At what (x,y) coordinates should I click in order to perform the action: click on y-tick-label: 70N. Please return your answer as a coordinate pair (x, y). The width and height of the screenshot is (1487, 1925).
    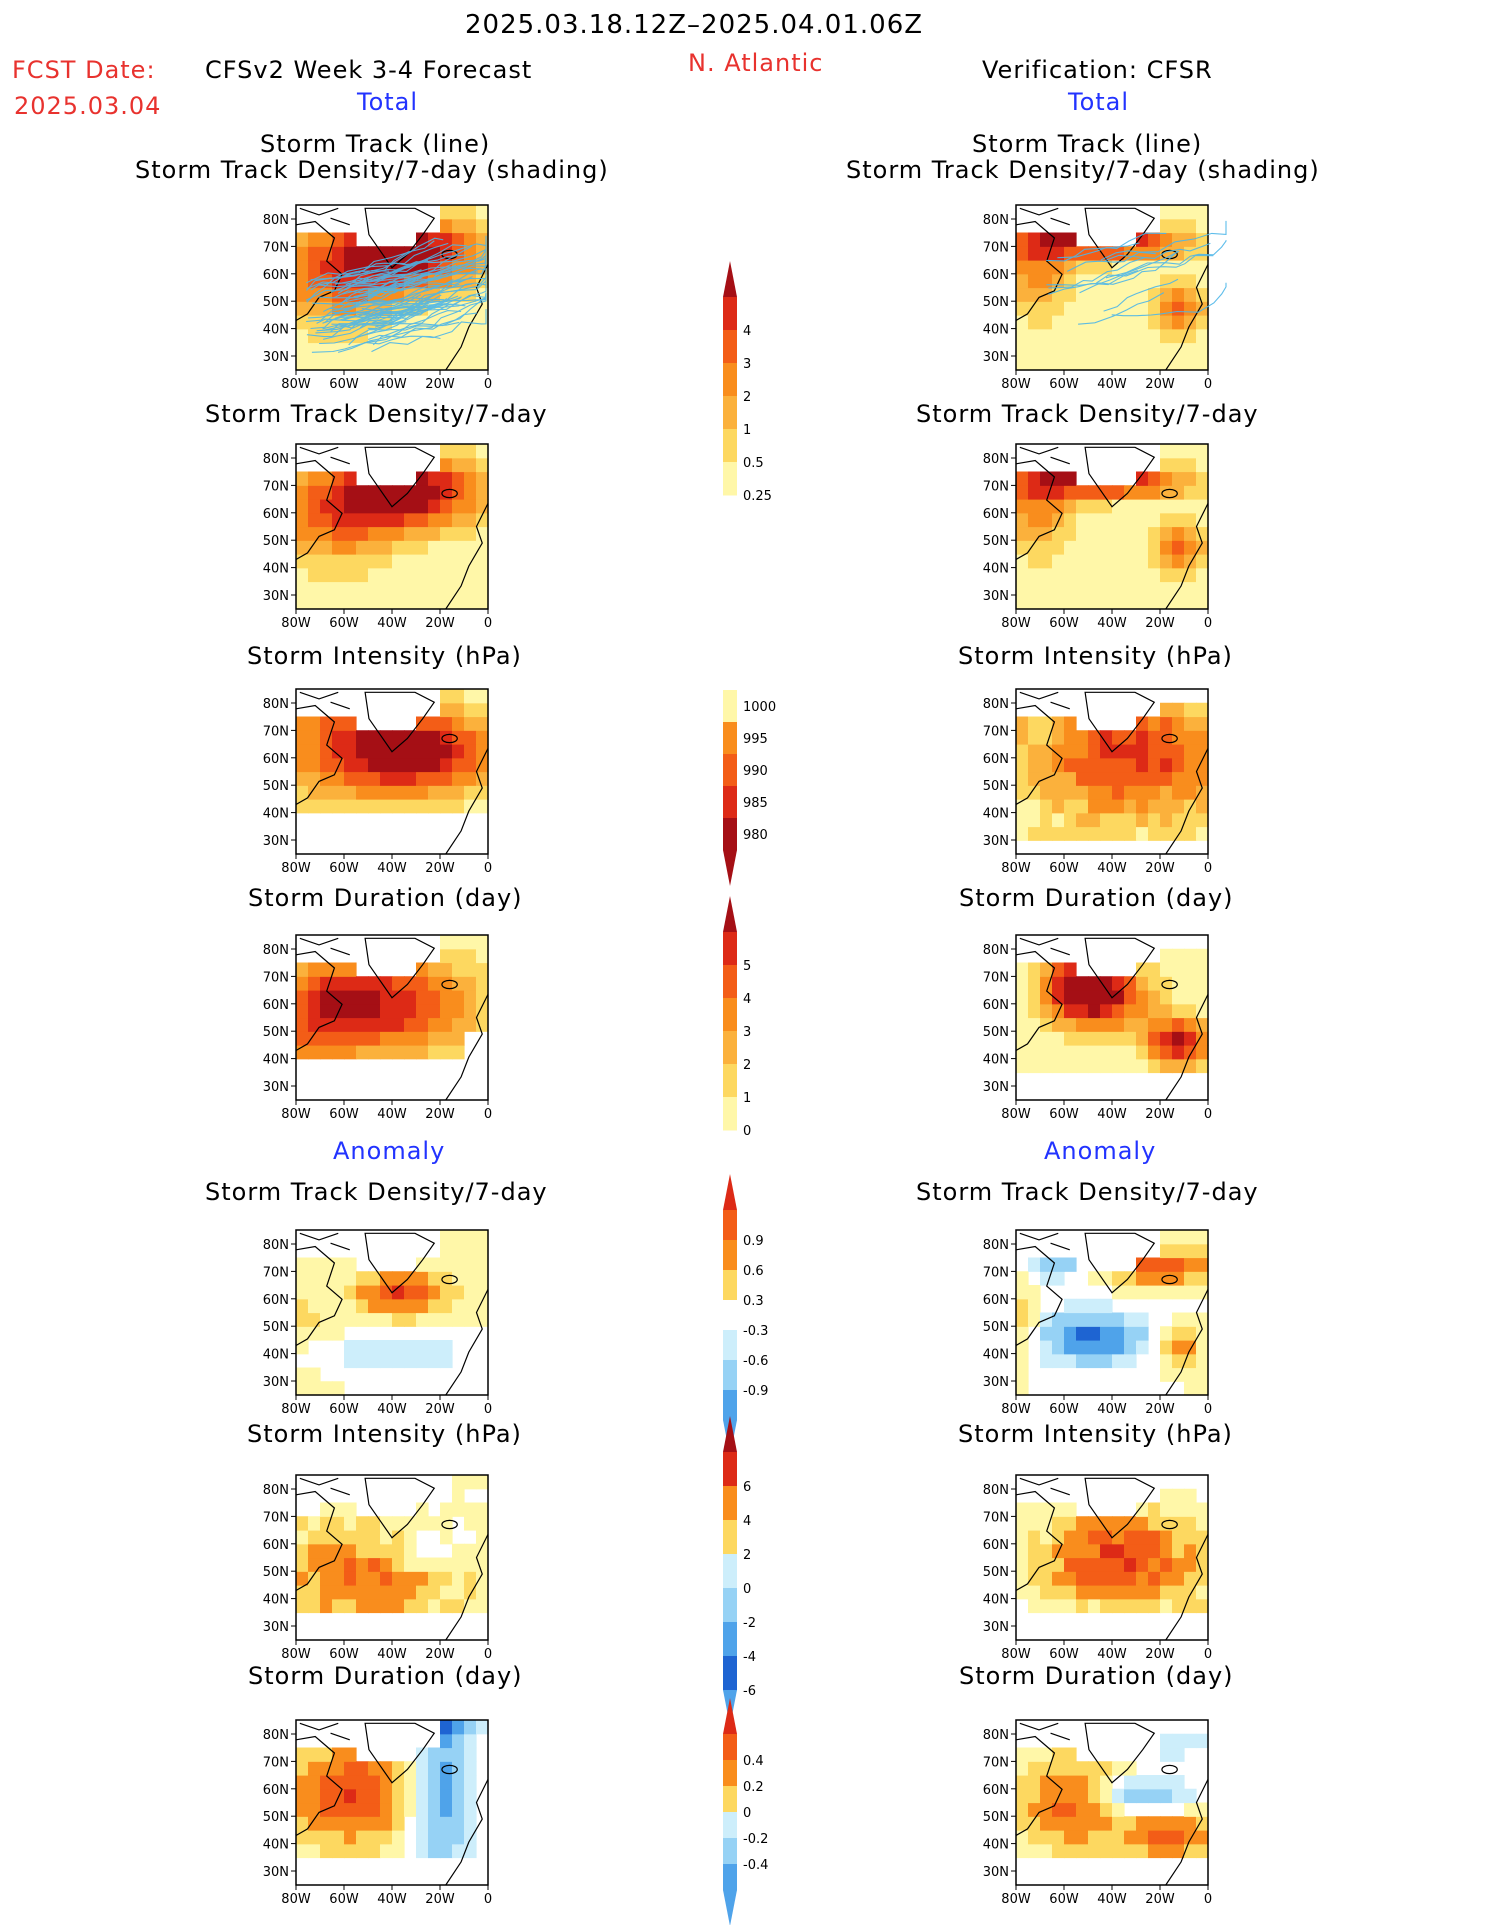
    Looking at the image, I should click on (276, 486).